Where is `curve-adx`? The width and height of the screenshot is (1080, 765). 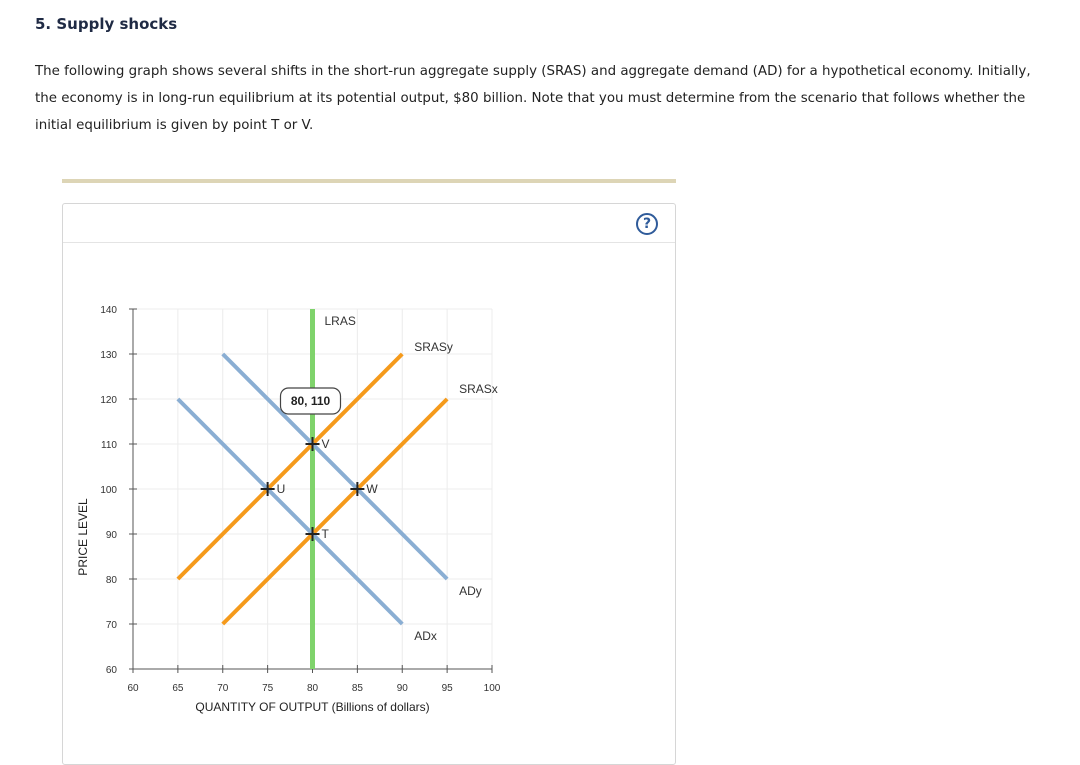 curve-adx is located at coordinates (290, 511).